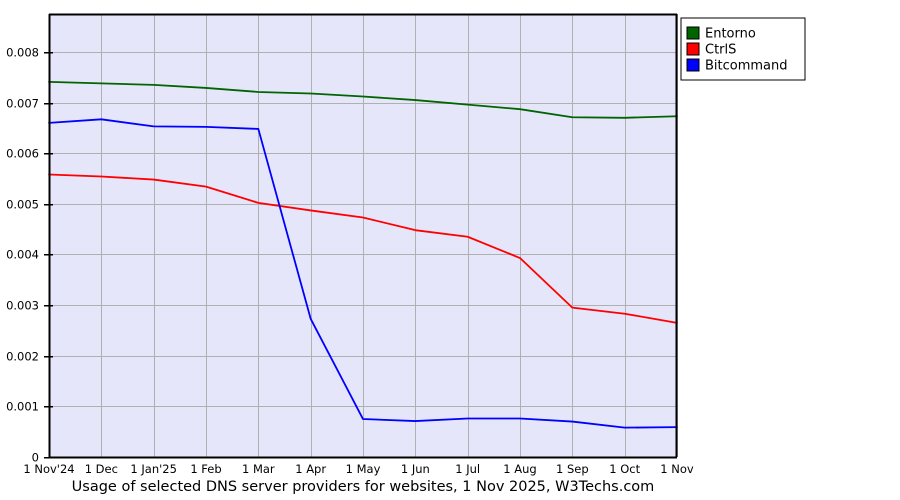 This screenshot has width=900, height=500. I want to click on x-tick-label: 1 Aug, so click(519, 469).